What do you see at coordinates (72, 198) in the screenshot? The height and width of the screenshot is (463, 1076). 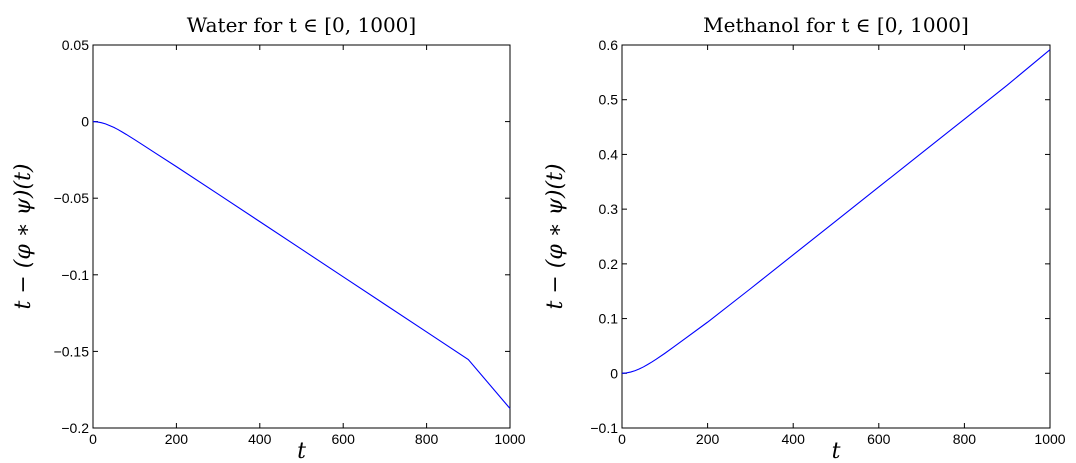 I see `y-tick-label: −0.05` at bounding box center [72, 198].